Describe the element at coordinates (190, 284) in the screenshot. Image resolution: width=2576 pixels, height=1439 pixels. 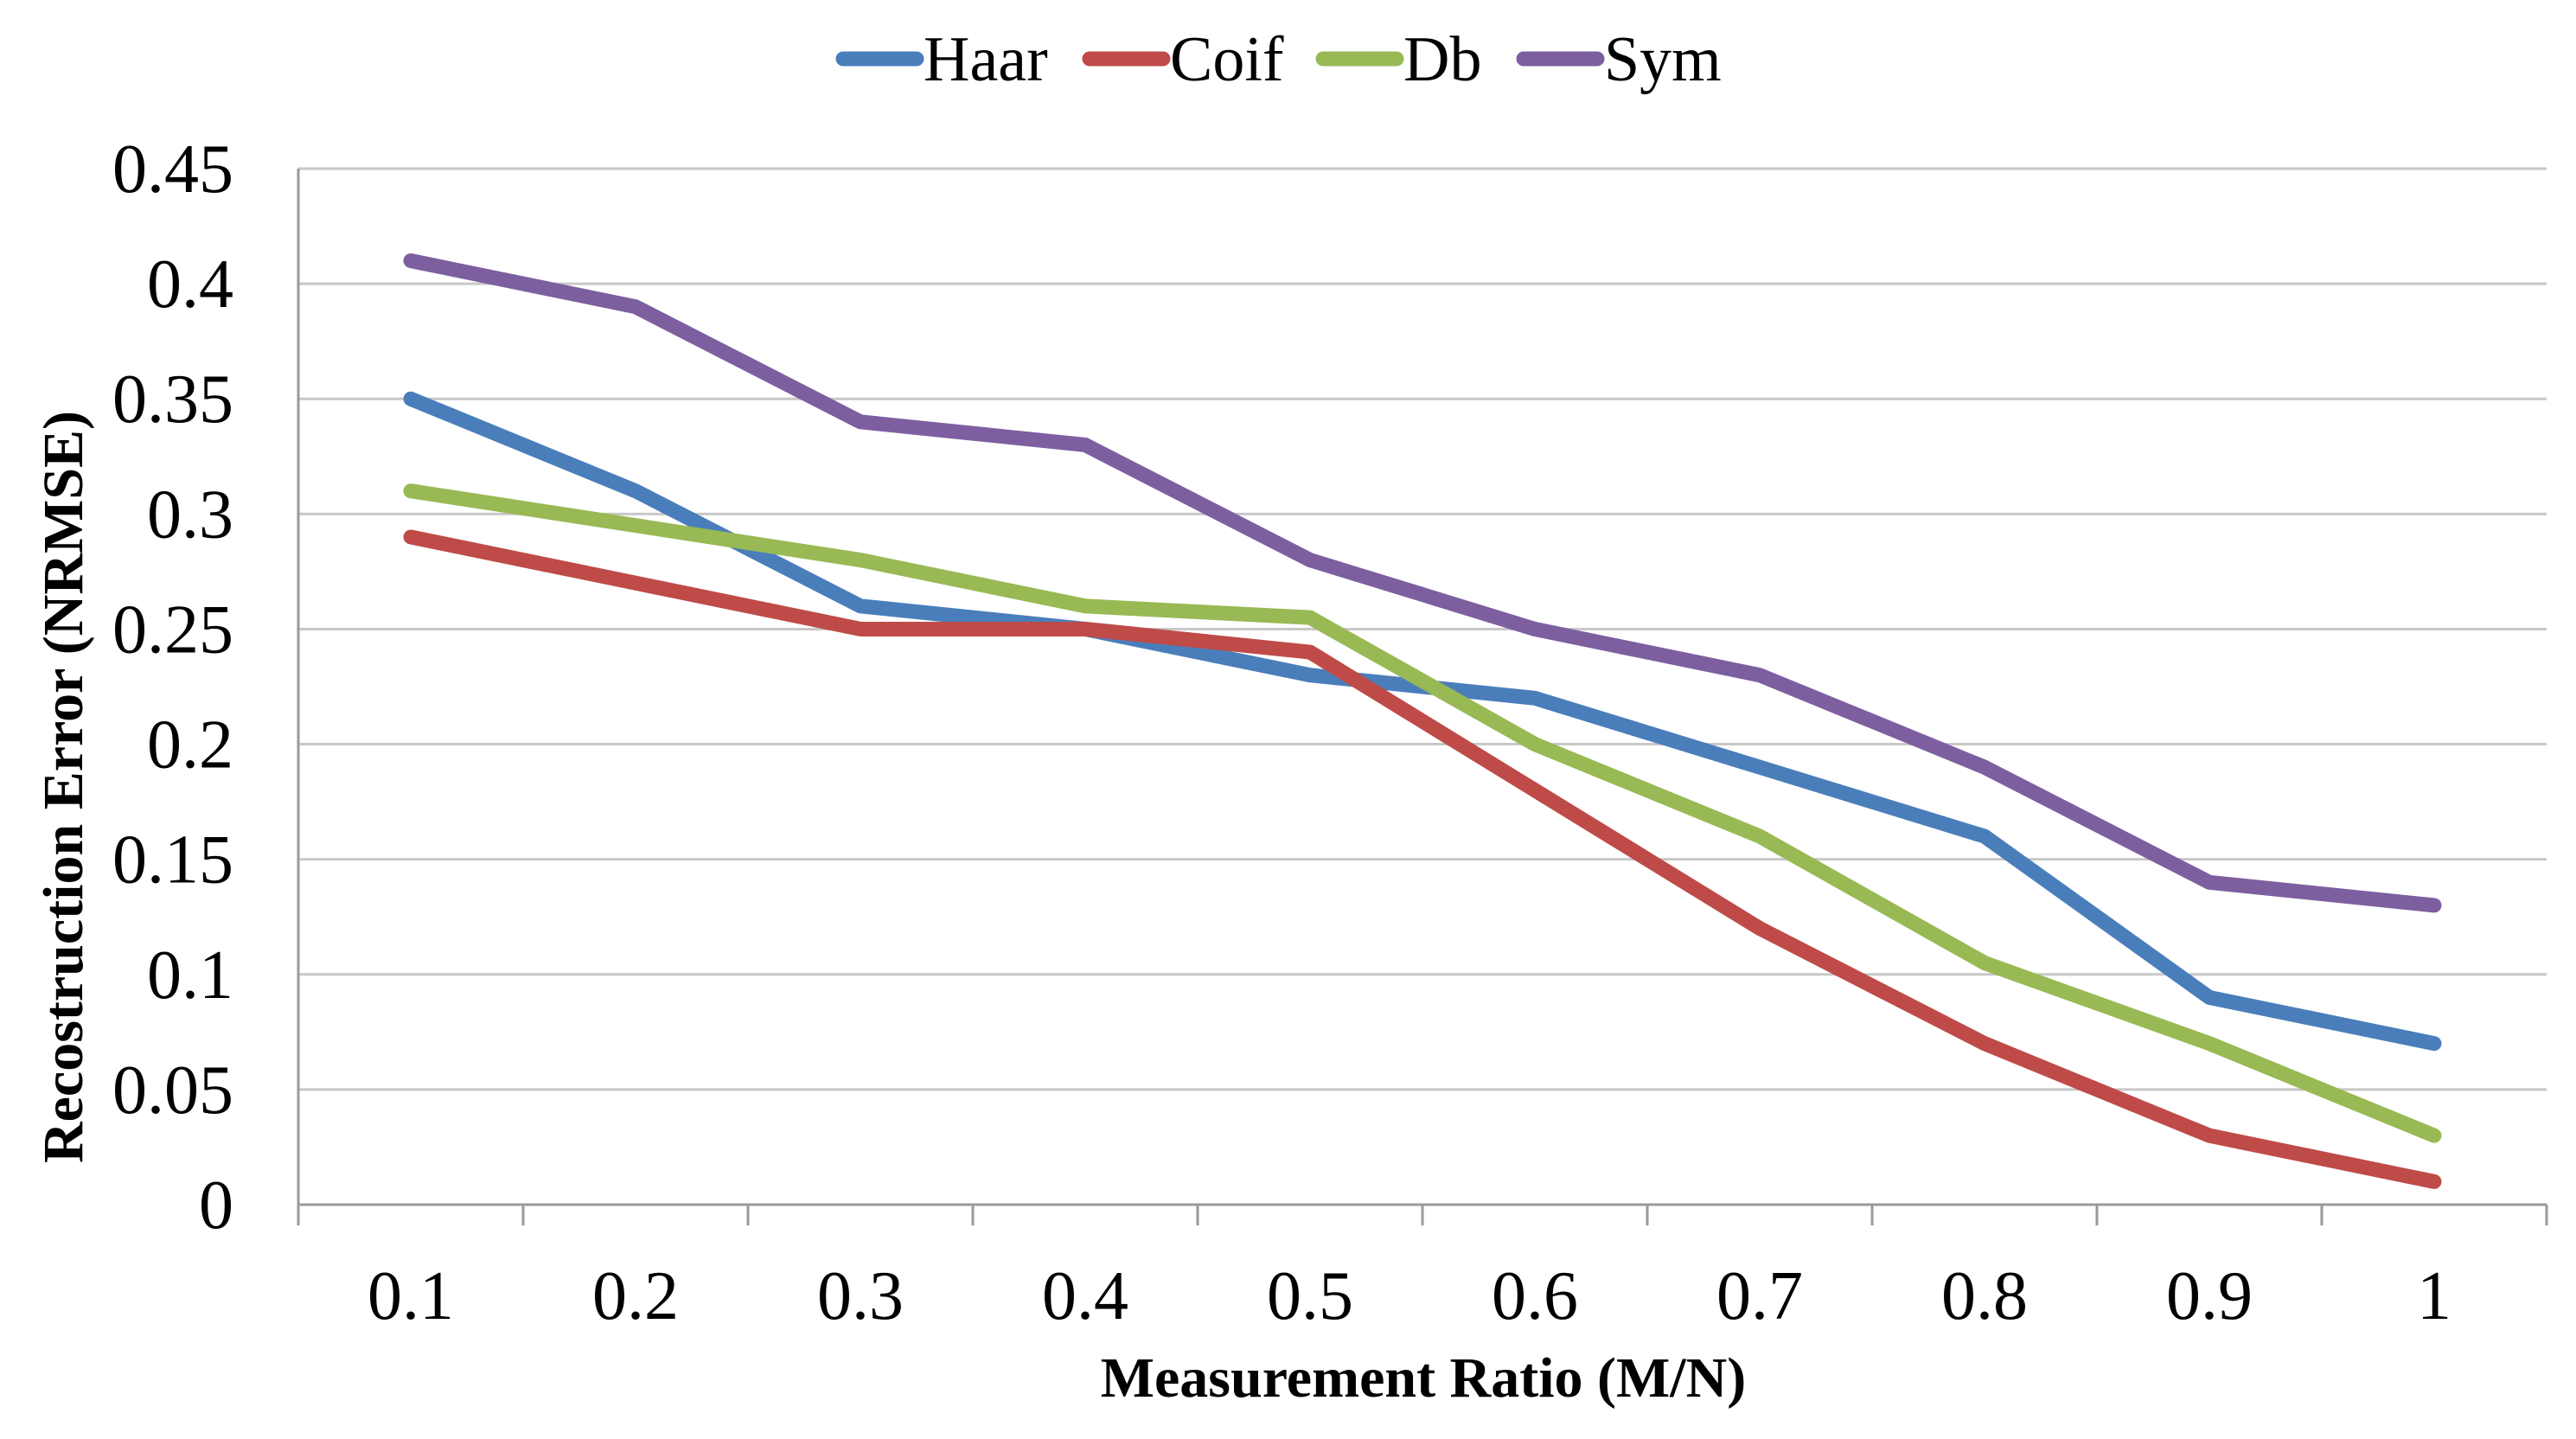
I see `y-tick-label: 0.4` at that location.